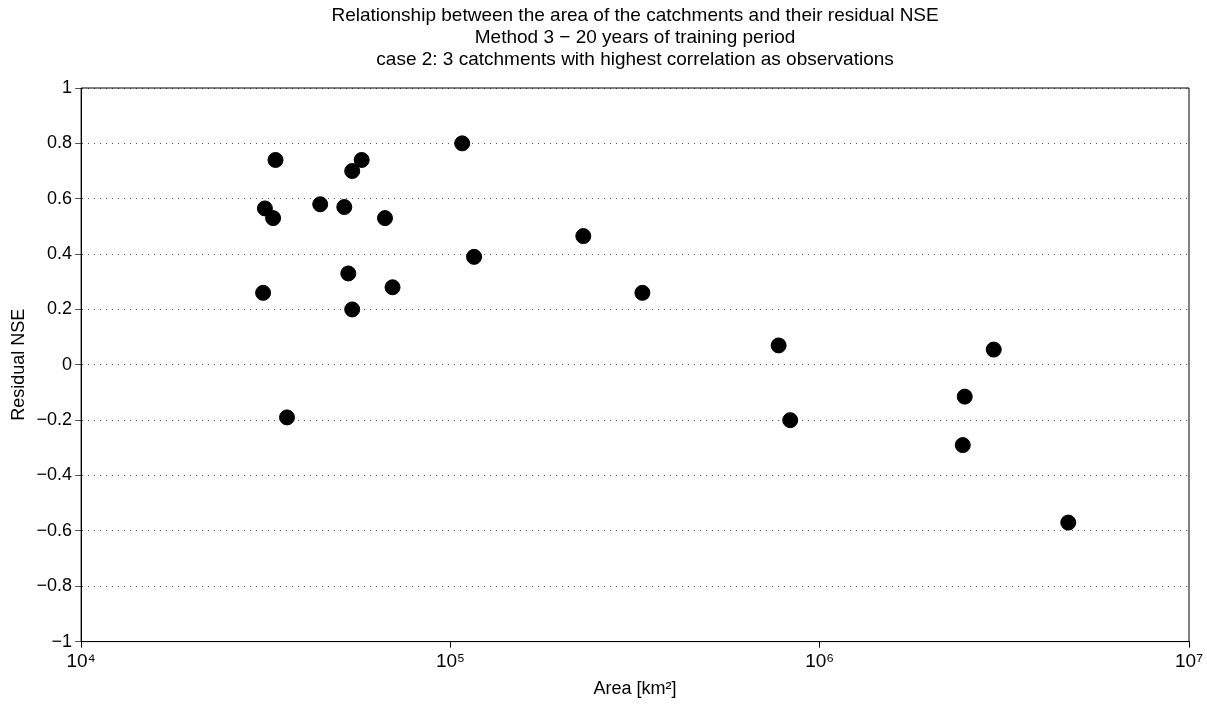 The height and width of the screenshot is (704, 1207). What do you see at coordinates (54, 474) in the screenshot?
I see `y-tick-label: −0.4` at bounding box center [54, 474].